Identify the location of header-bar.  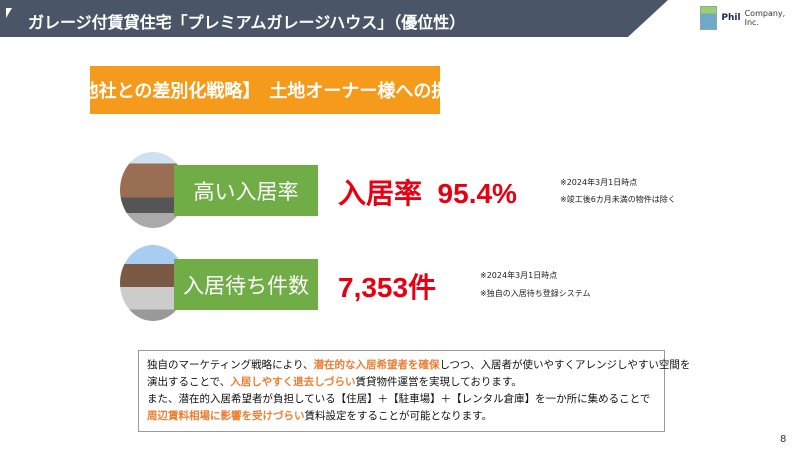
(334, 18).